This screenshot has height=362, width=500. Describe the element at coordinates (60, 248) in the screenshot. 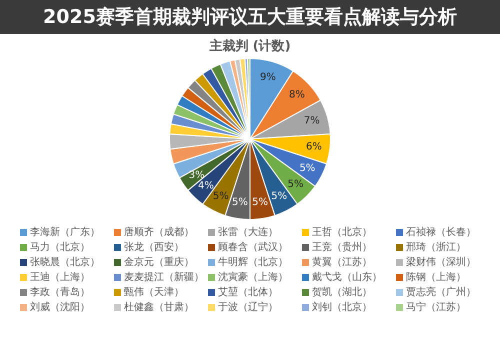

I see `legend-label: 马力（北京）` at that location.